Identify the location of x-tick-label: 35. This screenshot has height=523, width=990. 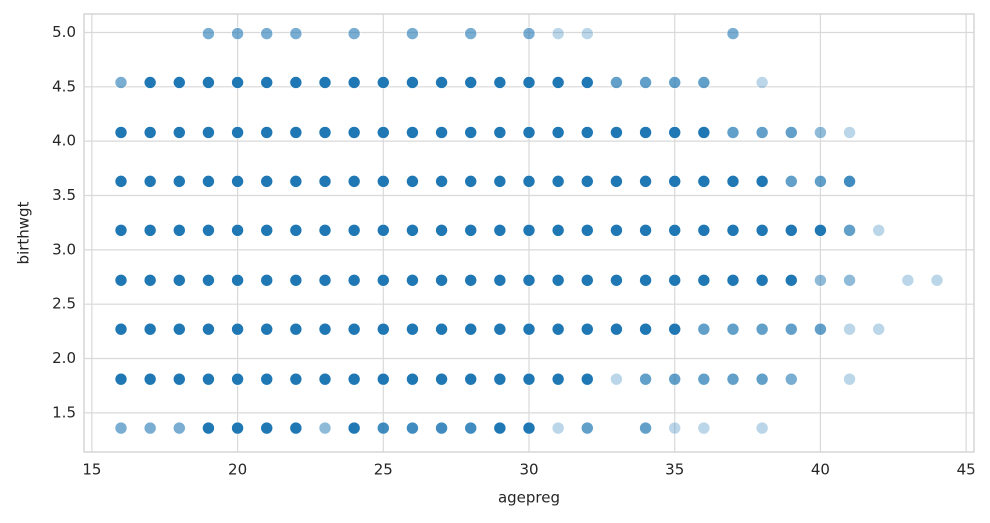
(674, 470).